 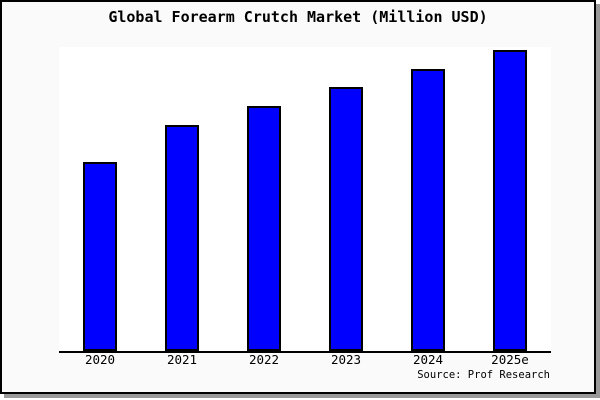 What do you see at coordinates (428, 210) in the screenshot?
I see `bar-2024` at bounding box center [428, 210].